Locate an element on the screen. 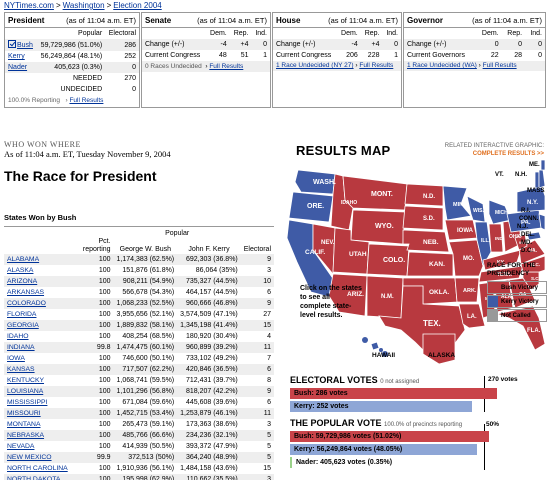 The height and width of the screenshot is (480, 550). state-shape-neb is located at coordinates (426, 241).